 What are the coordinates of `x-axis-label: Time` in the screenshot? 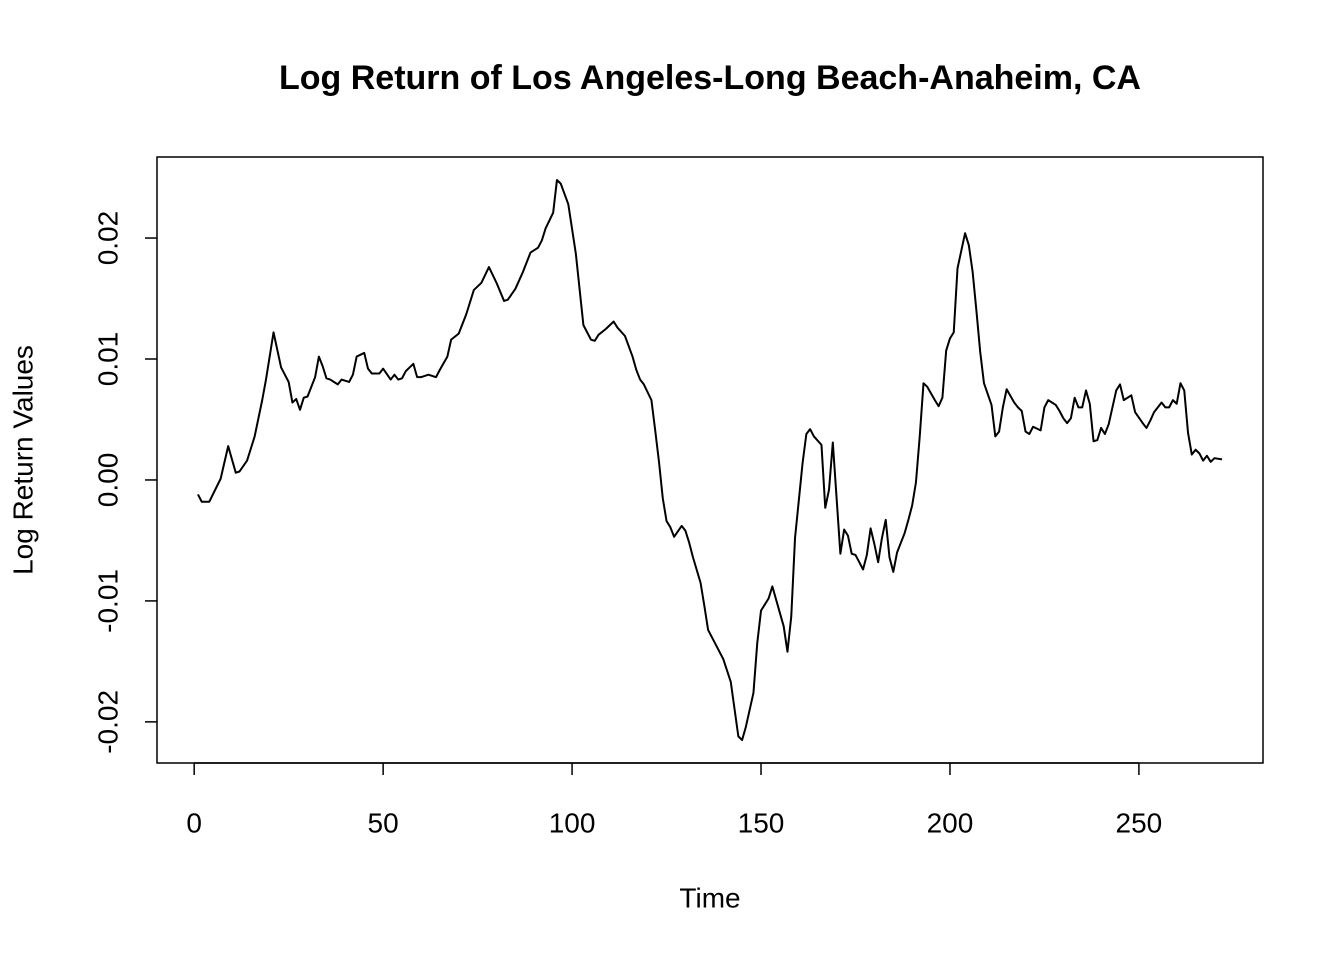 It's located at (709, 897).